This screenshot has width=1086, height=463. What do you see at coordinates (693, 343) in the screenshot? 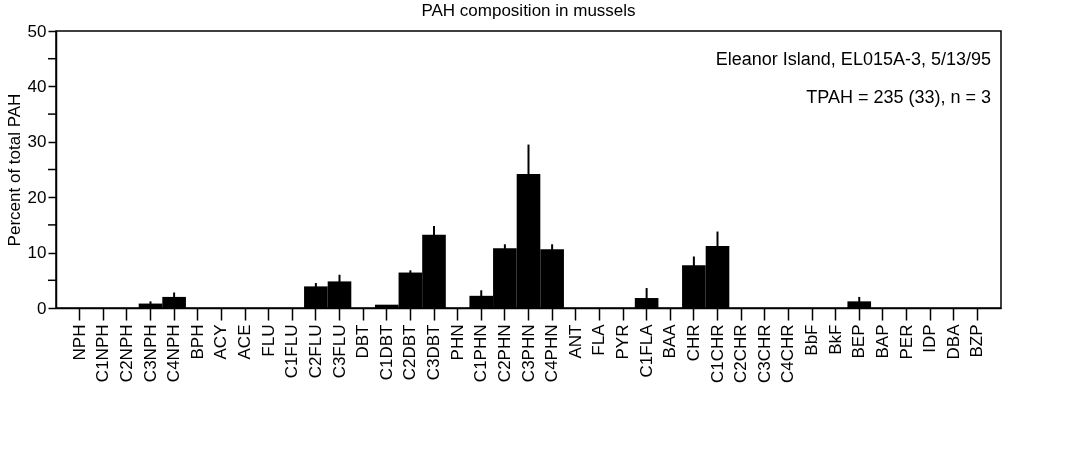
I see `x-tick-label: CHR` at bounding box center [693, 343].